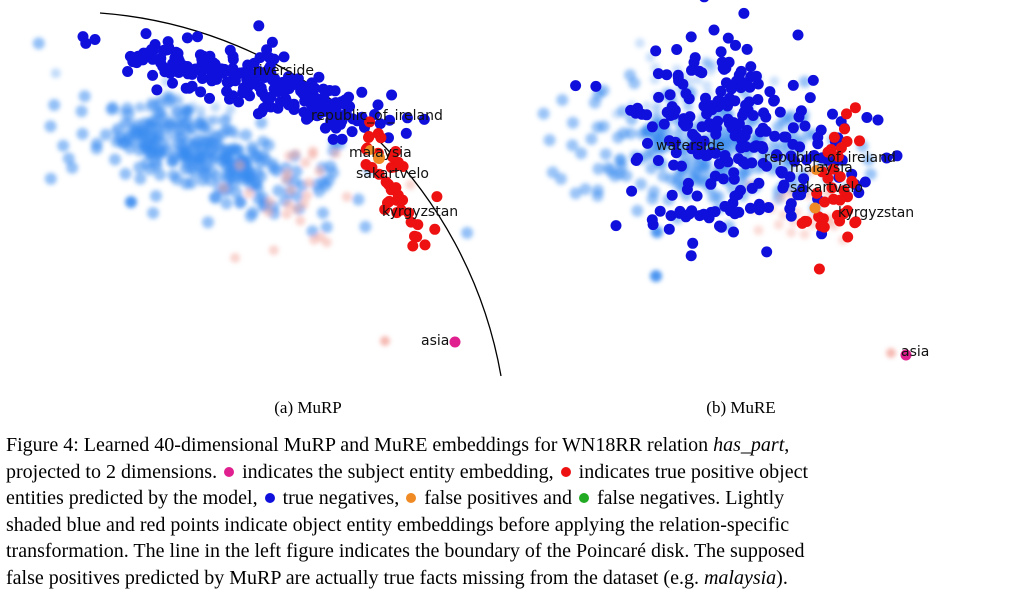 This screenshot has width=1026, height=608. What do you see at coordinates (435, 341) in the screenshot?
I see `murp-label-asia: asia` at bounding box center [435, 341].